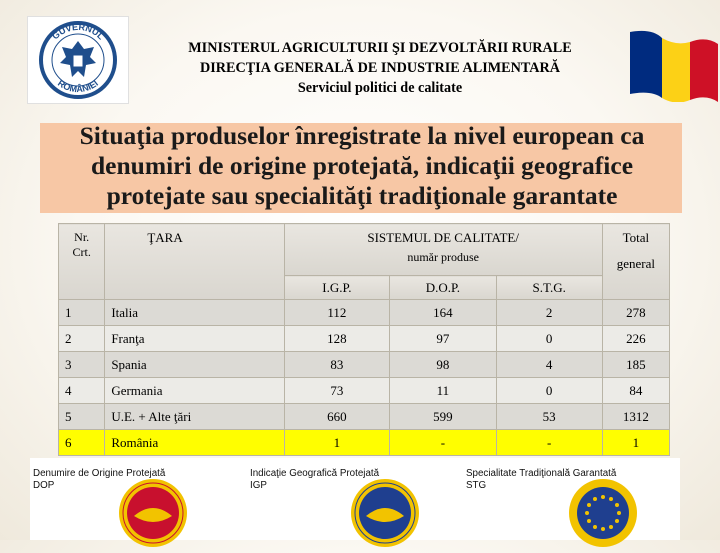  What do you see at coordinates (636, 390) in the screenshot?
I see `cell-total: 84` at bounding box center [636, 390].